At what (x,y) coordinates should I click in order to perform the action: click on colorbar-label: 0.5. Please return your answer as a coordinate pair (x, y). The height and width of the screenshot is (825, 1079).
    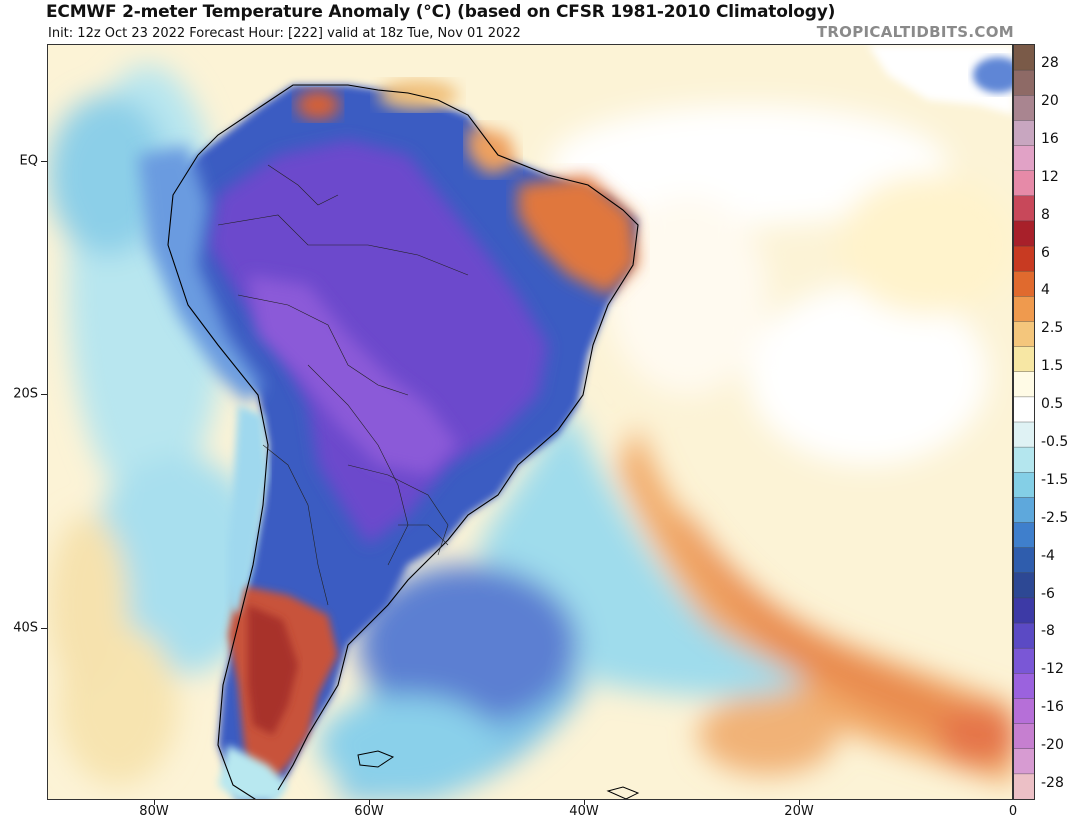
    Looking at the image, I should click on (1052, 404).